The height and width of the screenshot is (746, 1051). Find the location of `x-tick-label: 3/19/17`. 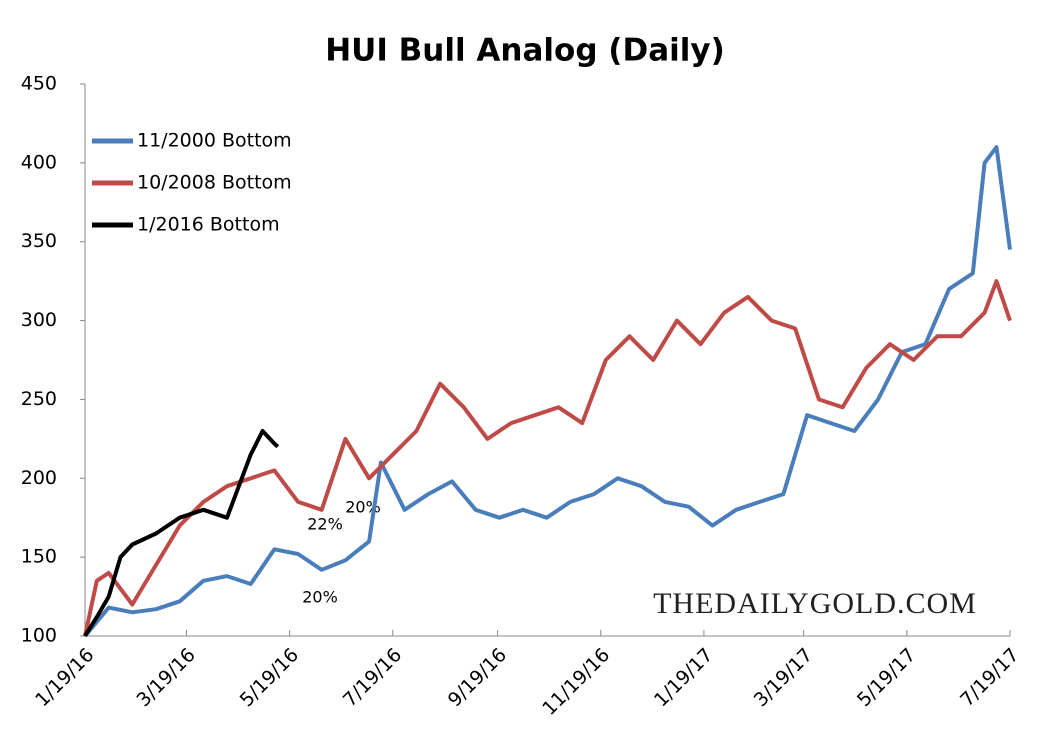

x-tick-label: 3/19/17 is located at coordinates (783, 677).